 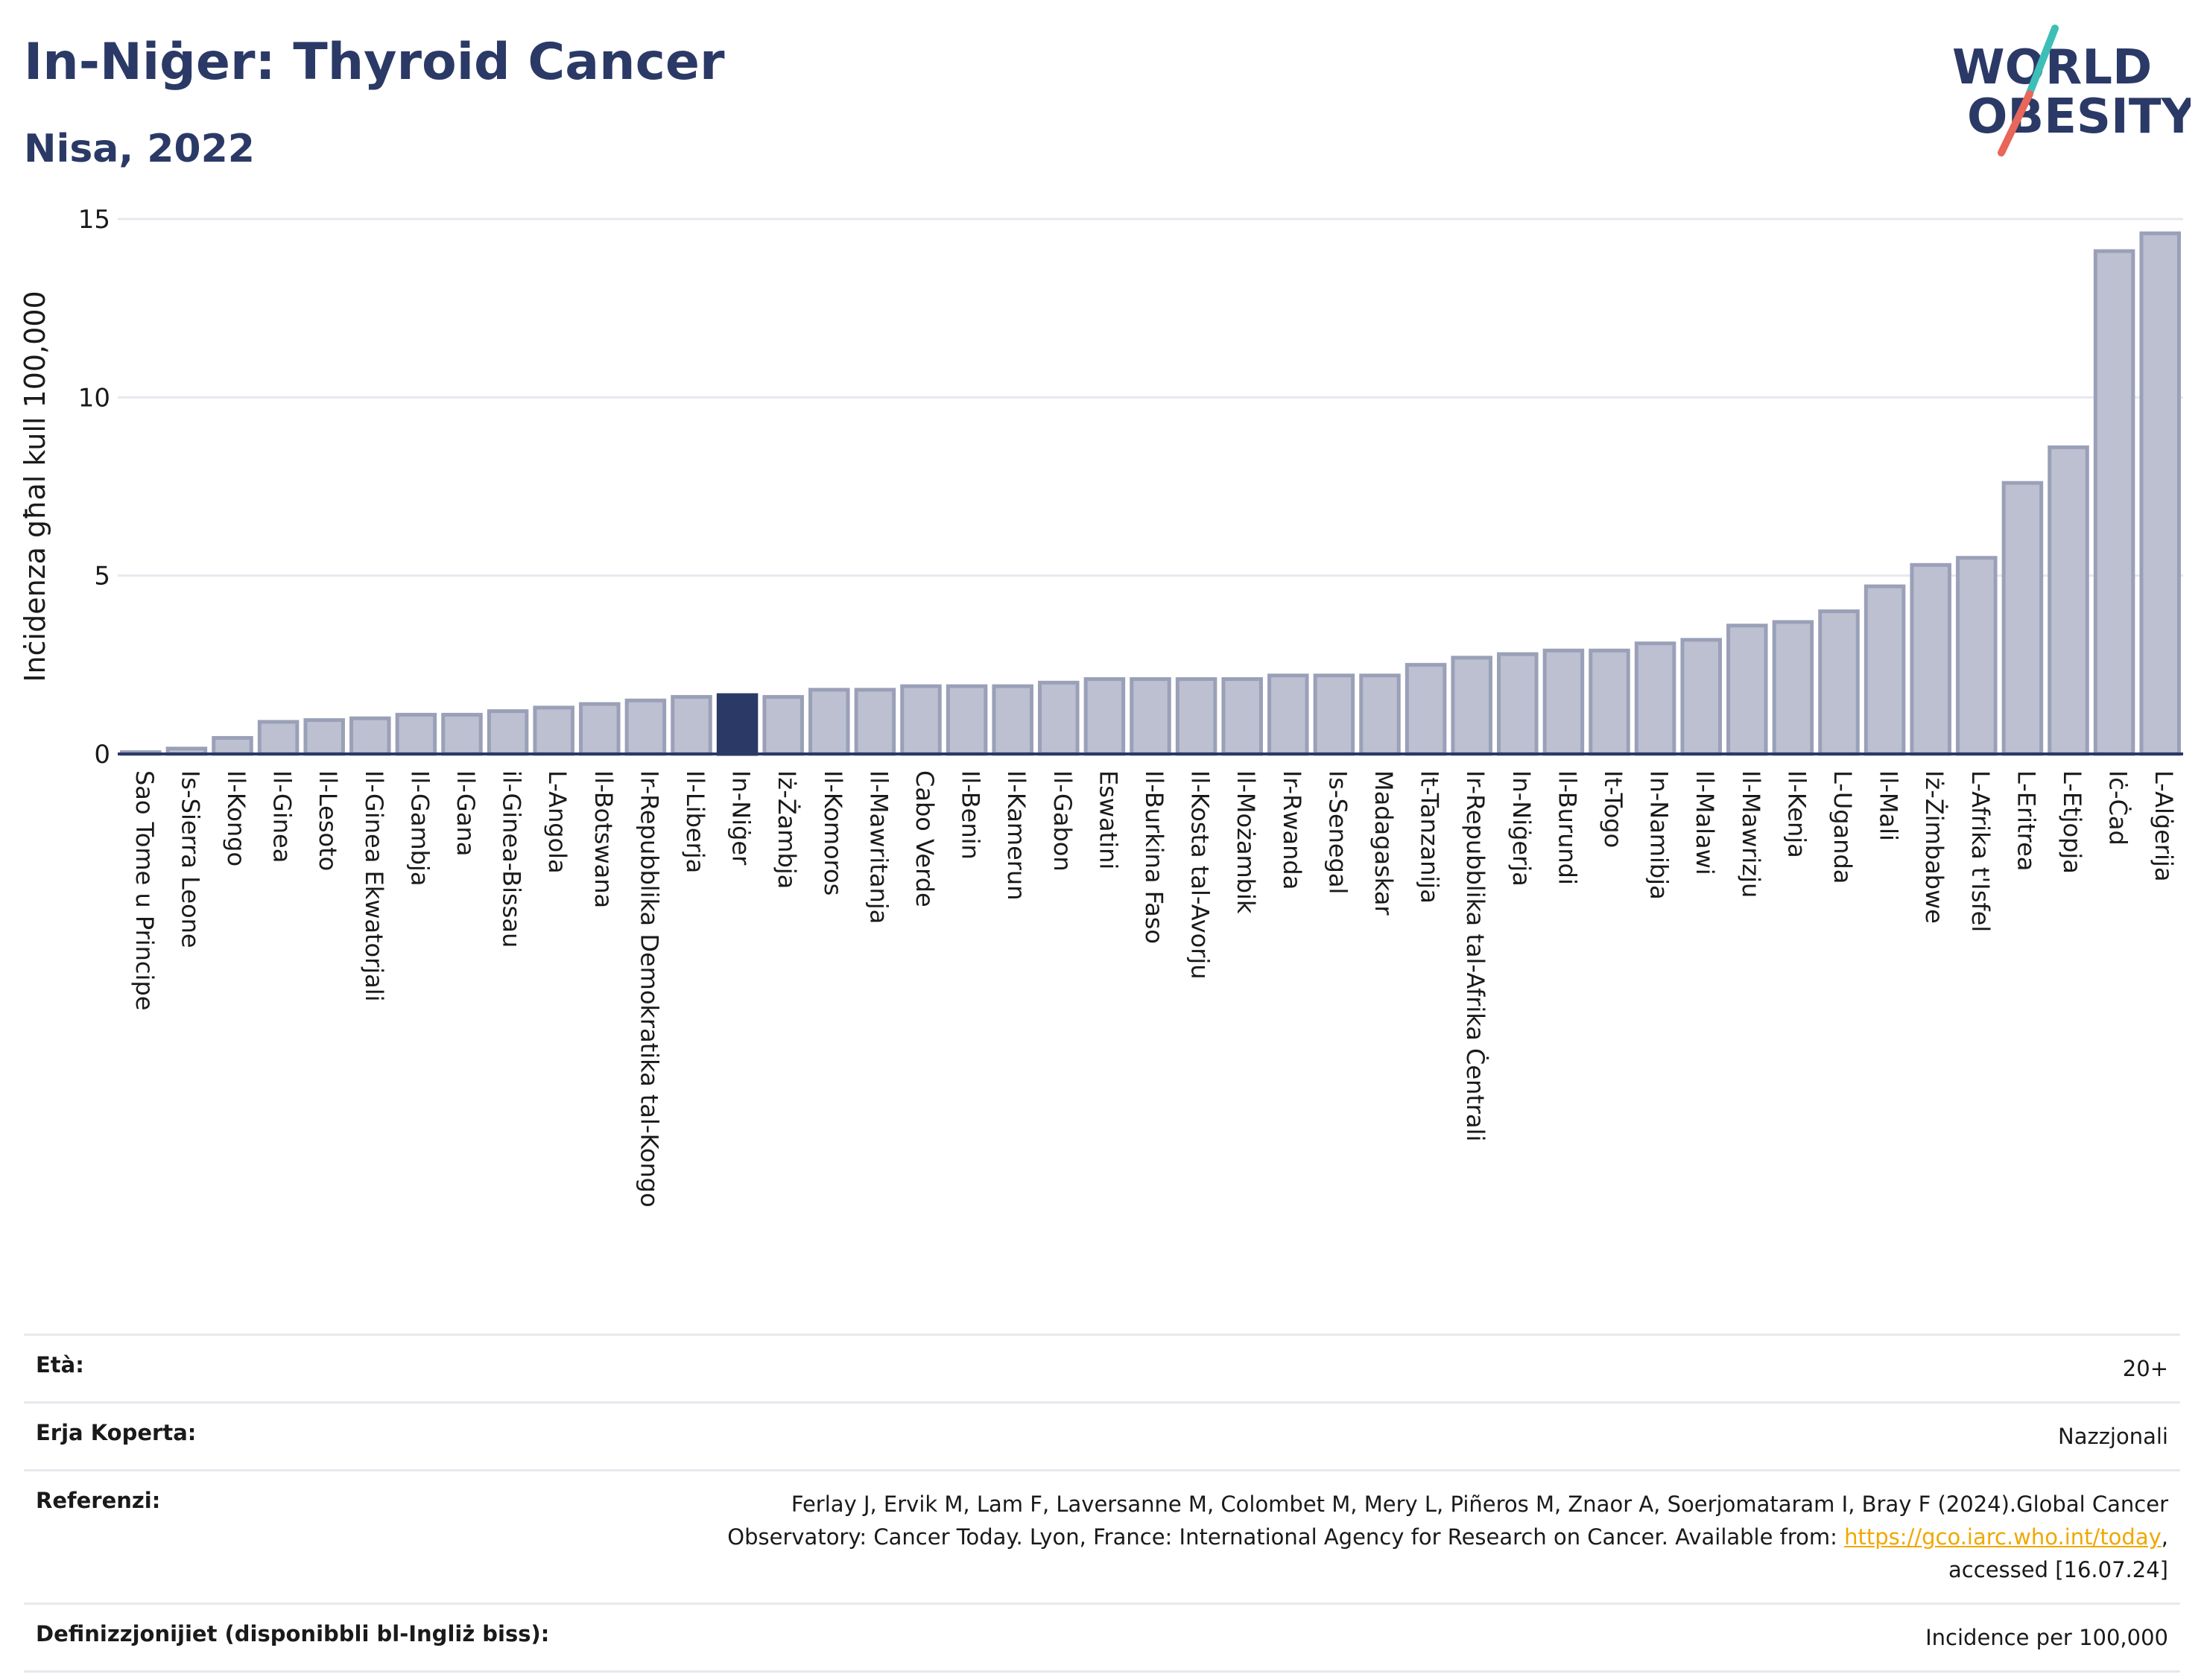 I want to click on x-tick-label: L-Uganda, so click(x=1842, y=827).